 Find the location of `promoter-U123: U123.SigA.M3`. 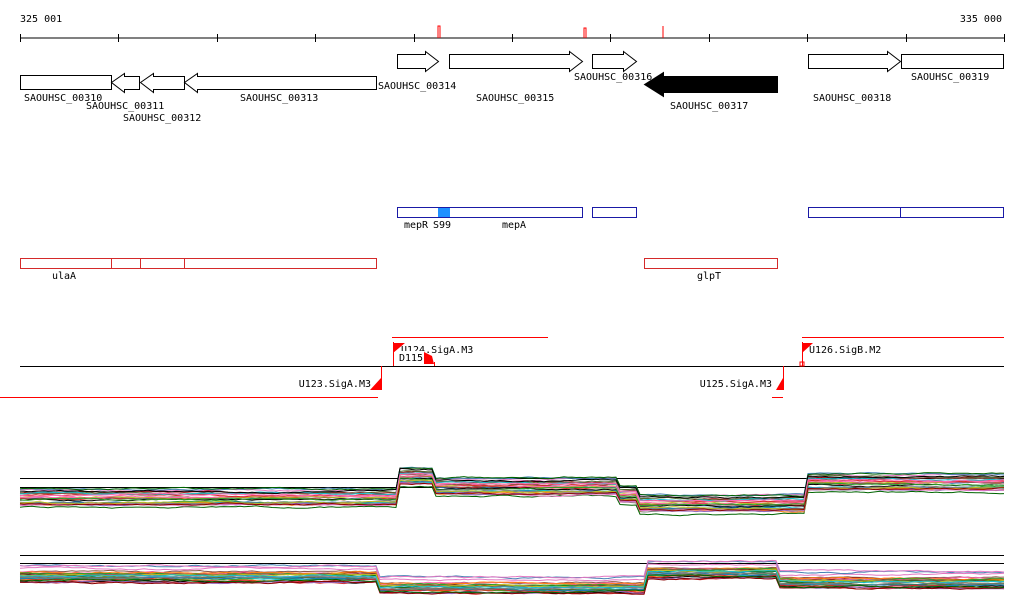

promoter-U123: U123.SigA.M3 is located at coordinates (340, 378).